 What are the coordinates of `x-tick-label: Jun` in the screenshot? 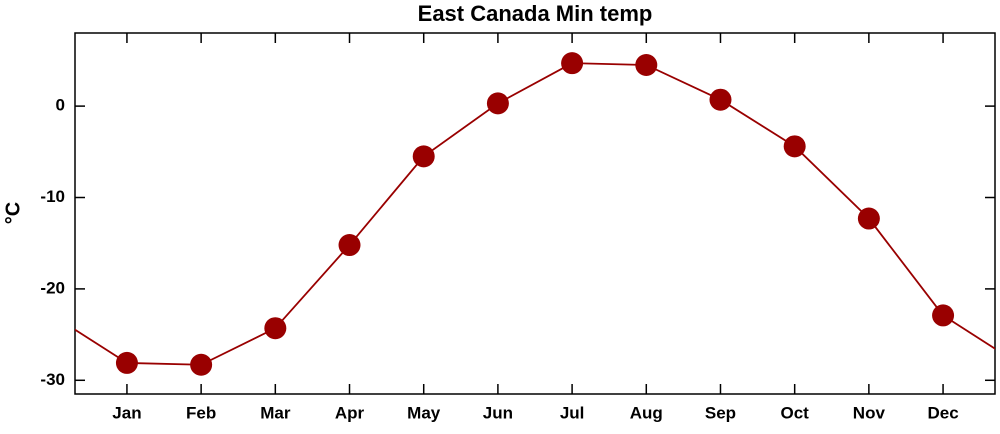 It's located at (498, 412).